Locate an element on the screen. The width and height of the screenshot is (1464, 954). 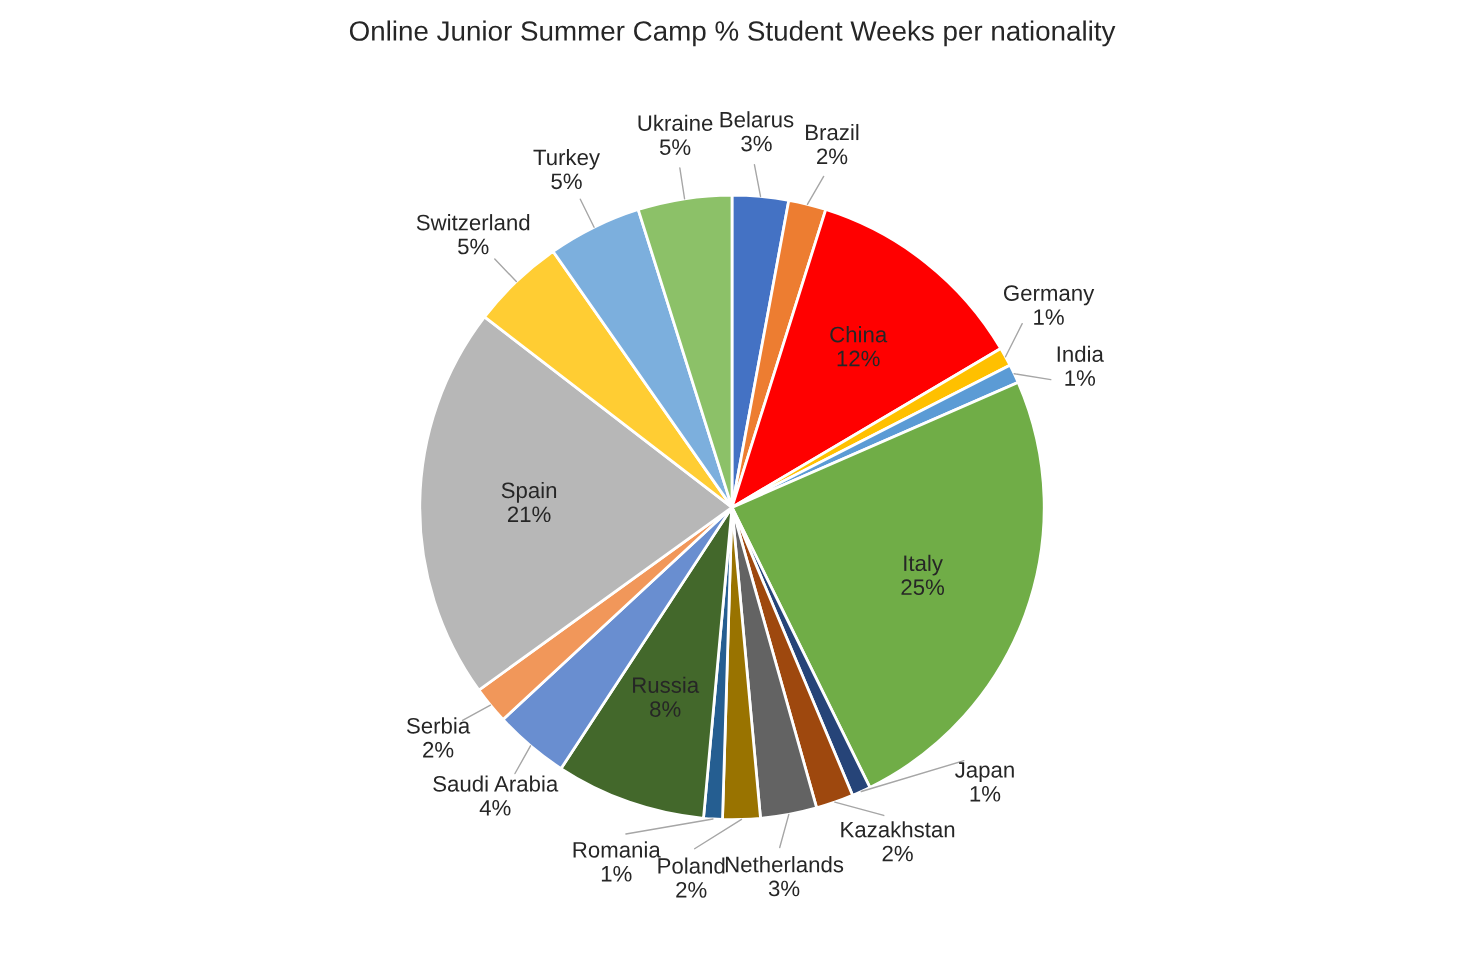
slice-label: Netherlands is located at coordinates (784, 864).